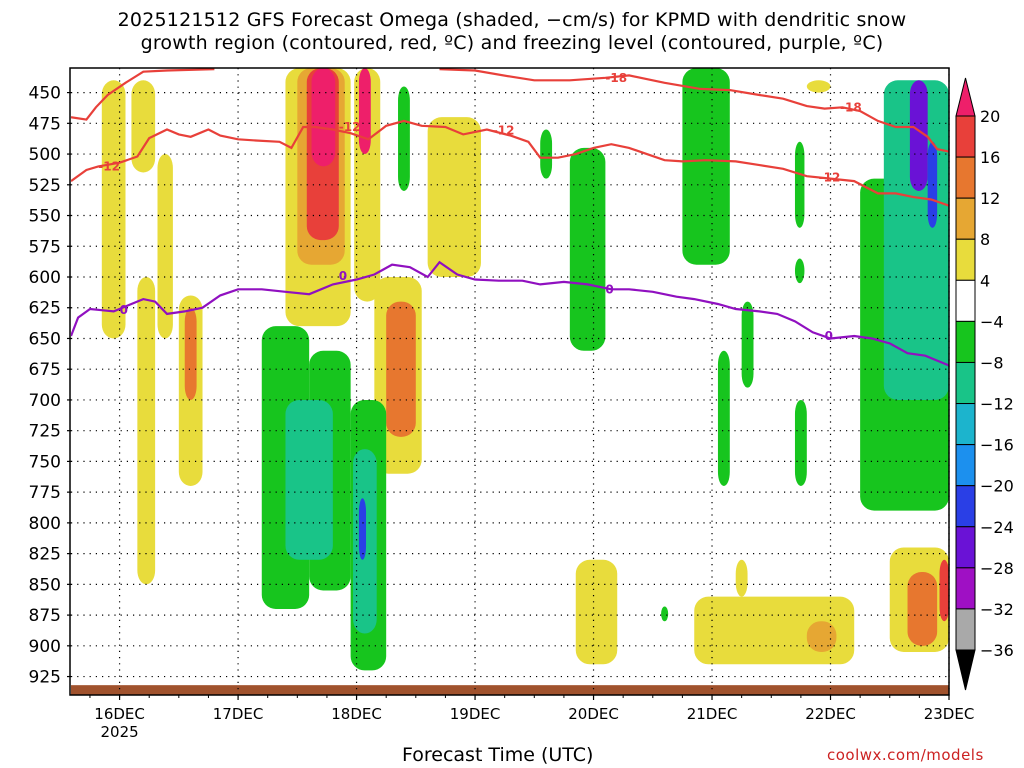  What do you see at coordinates (45, 186) in the screenshot?
I see `y-tick-label-3: 525` at bounding box center [45, 186].